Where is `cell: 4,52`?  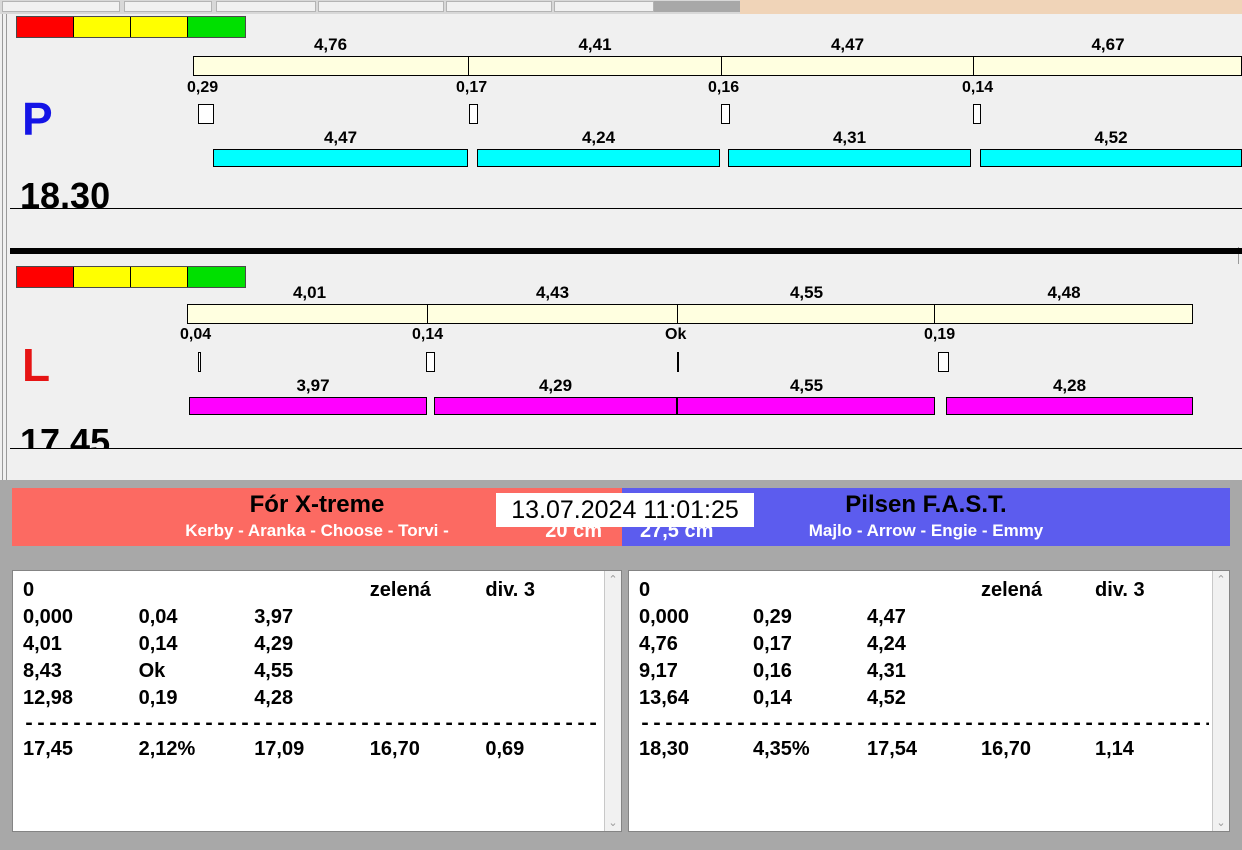
cell: 4,52 is located at coordinates (886, 698).